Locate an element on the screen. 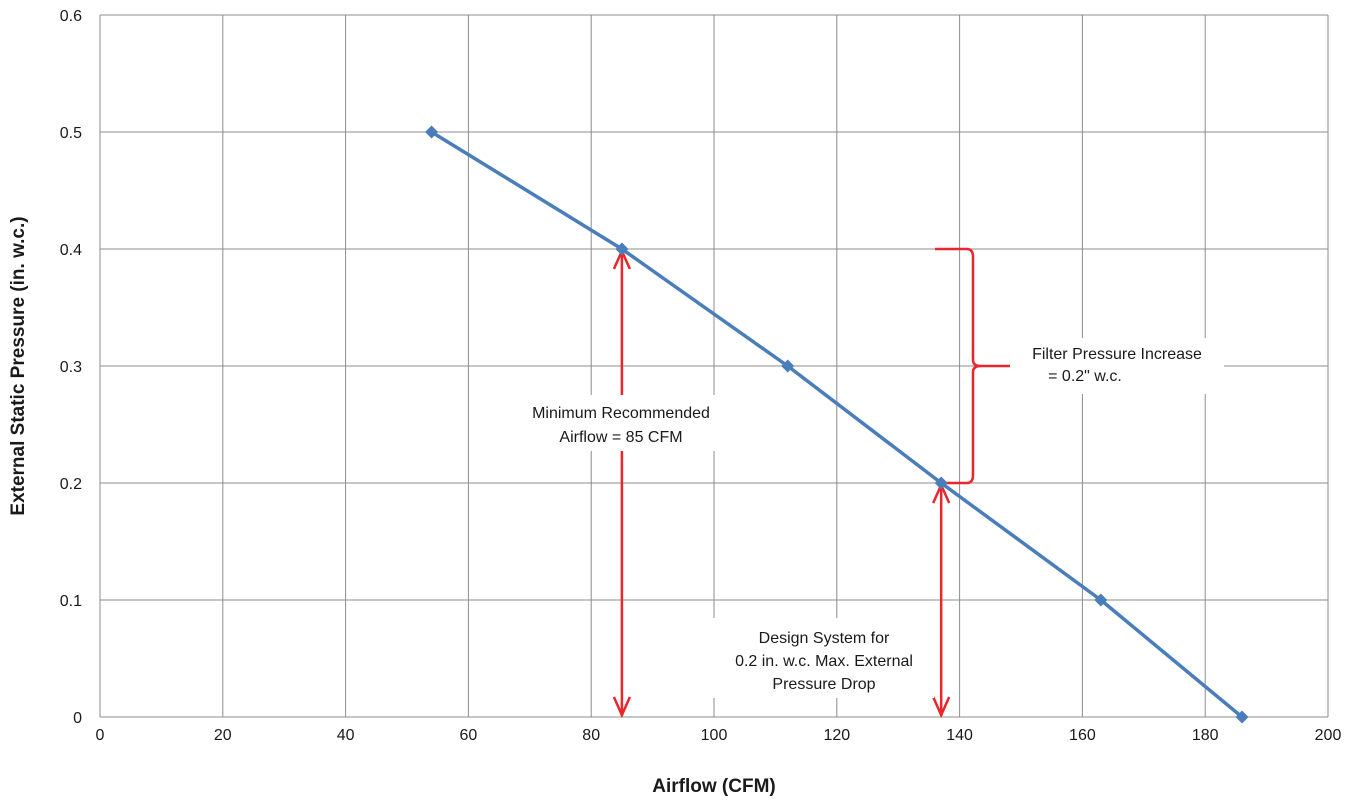 This screenshot has height=804, width=1359. x-tick-label: 140 is located at coordinates (959, 735).